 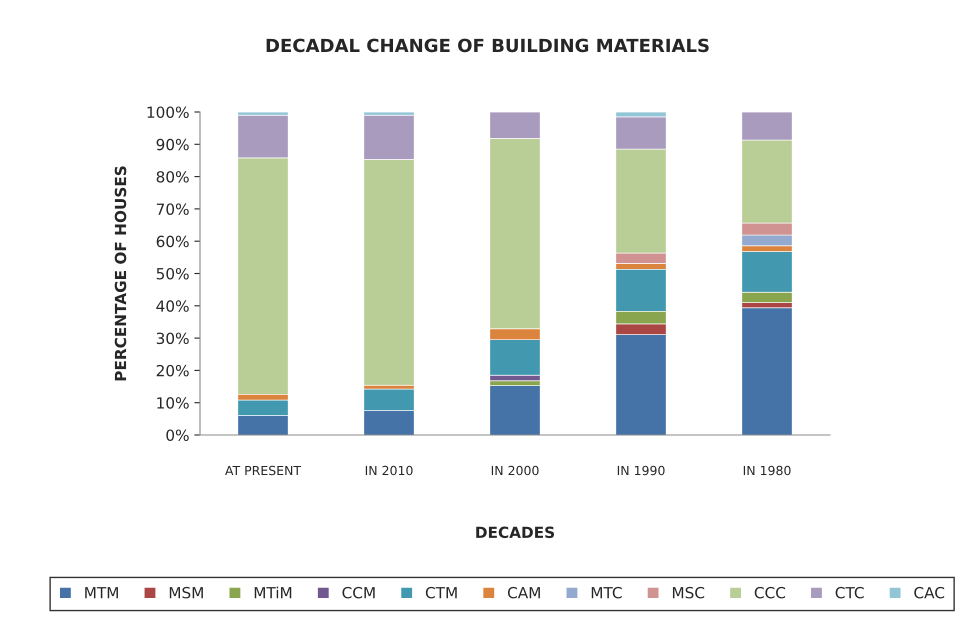 What do you see at coordinates (770, 592) in the screenshot?
I see `legend-label: CCC` at bounding box center [770, 592].